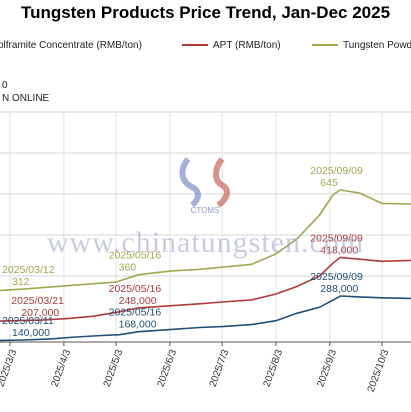 The width and height of the screenshot is (411, 412). I want to click on annotation-value-1: 360, so click(128, 268).